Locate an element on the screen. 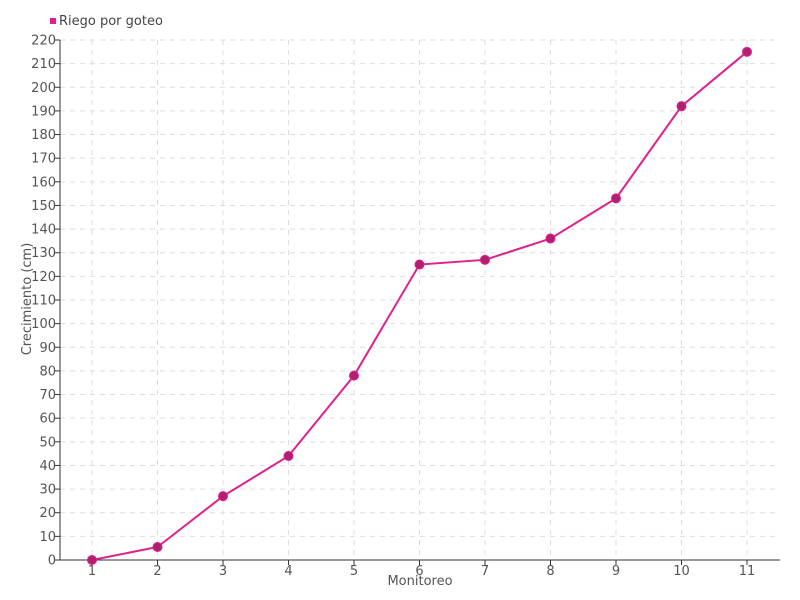 This screenshot has width=800, height=600. x-tick-label: 3 is located at coordinates (223, 571).